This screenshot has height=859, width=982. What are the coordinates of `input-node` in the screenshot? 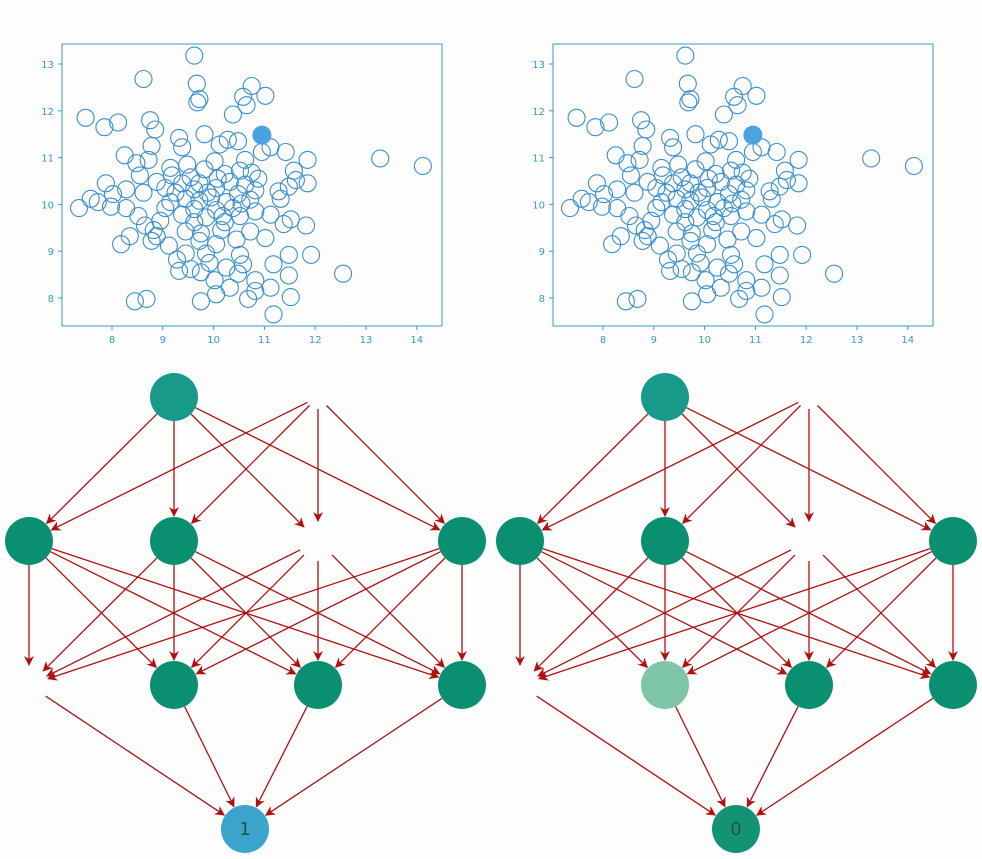 It's located at (665, 397).